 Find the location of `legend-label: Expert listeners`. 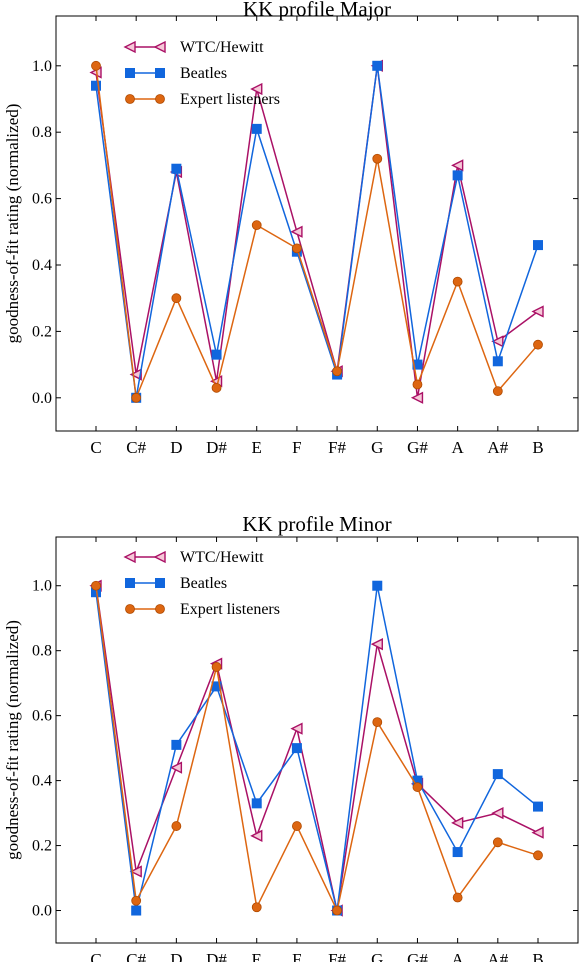

legend-label: Expert listeners is located at coordinates (230, 99).